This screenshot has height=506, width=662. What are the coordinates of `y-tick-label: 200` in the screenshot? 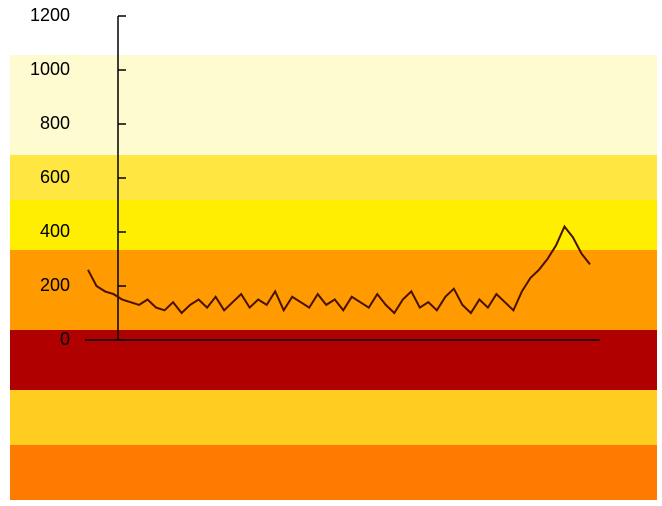 It's located at (55, 285).